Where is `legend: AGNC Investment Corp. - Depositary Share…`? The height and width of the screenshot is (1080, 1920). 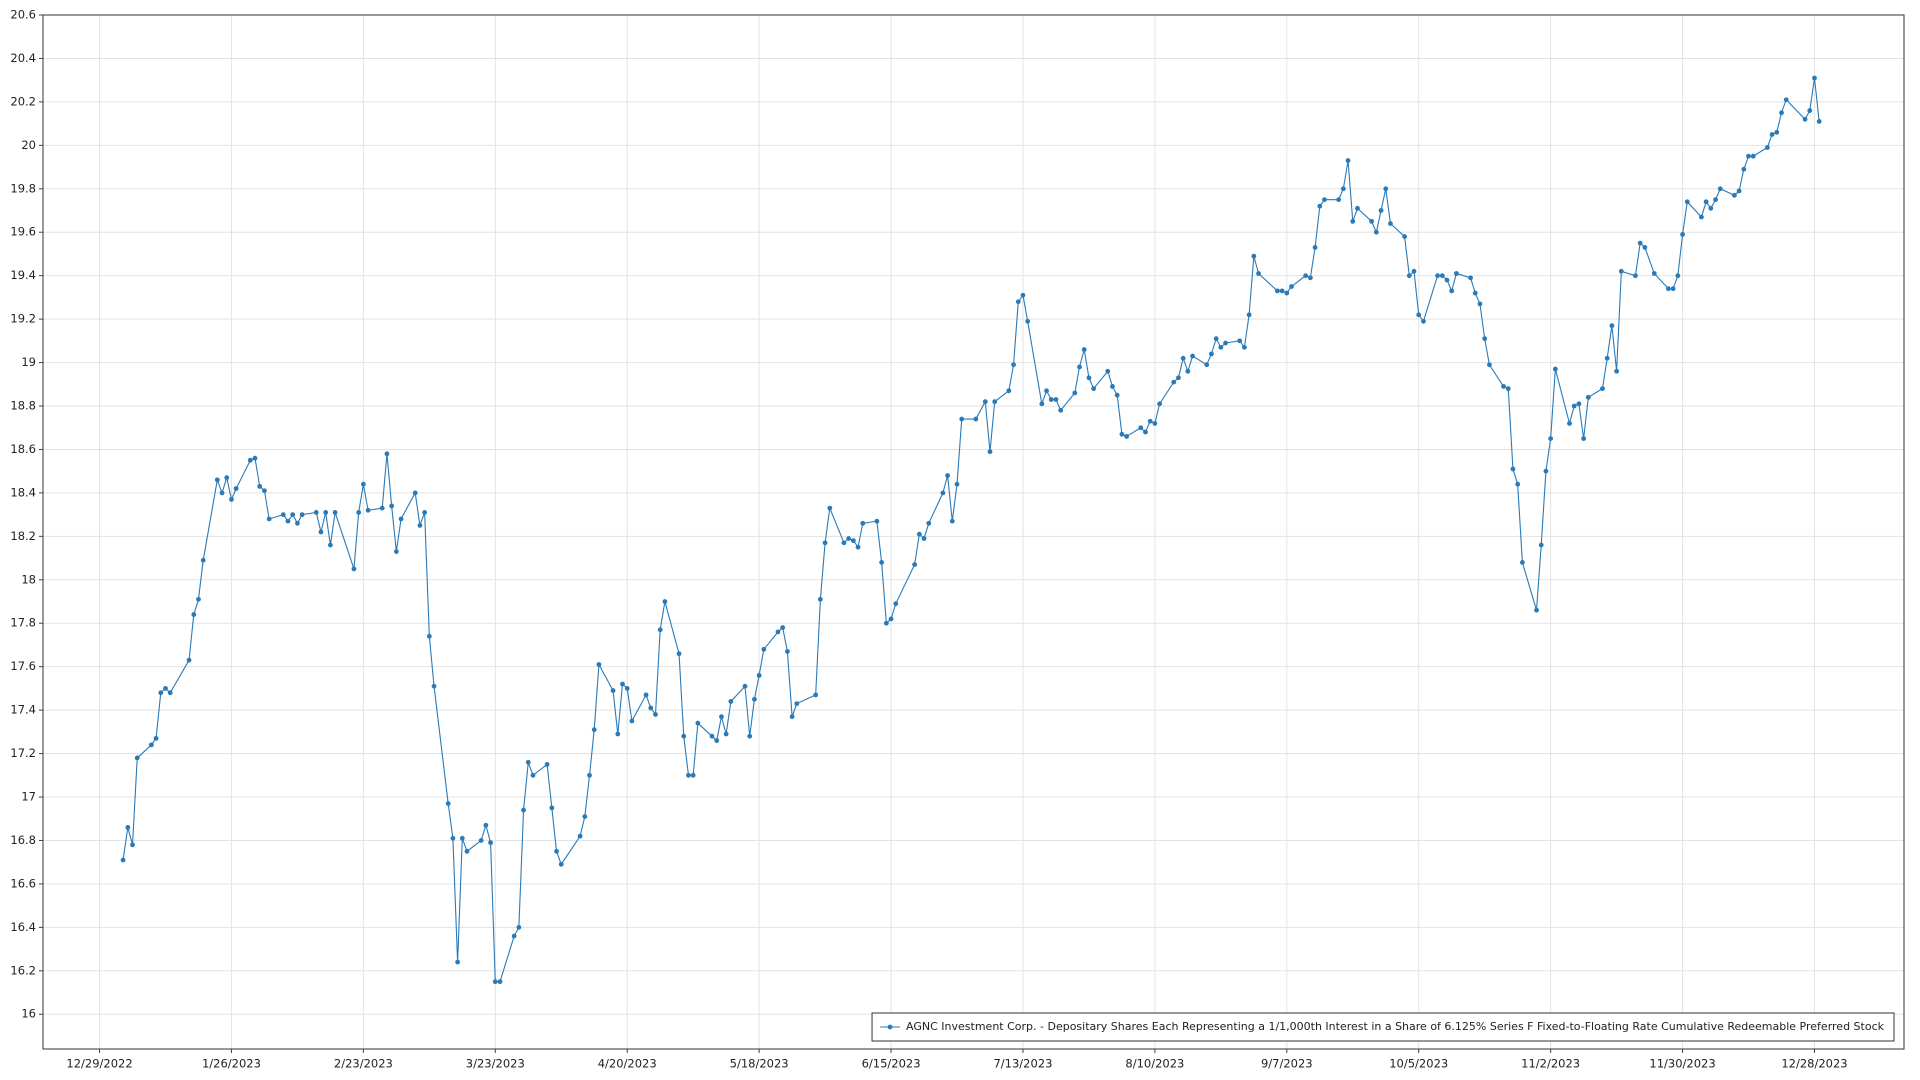
legend: AGNC Investment Corp. - Depositary Share… is located at coordinates (1383, 1027).